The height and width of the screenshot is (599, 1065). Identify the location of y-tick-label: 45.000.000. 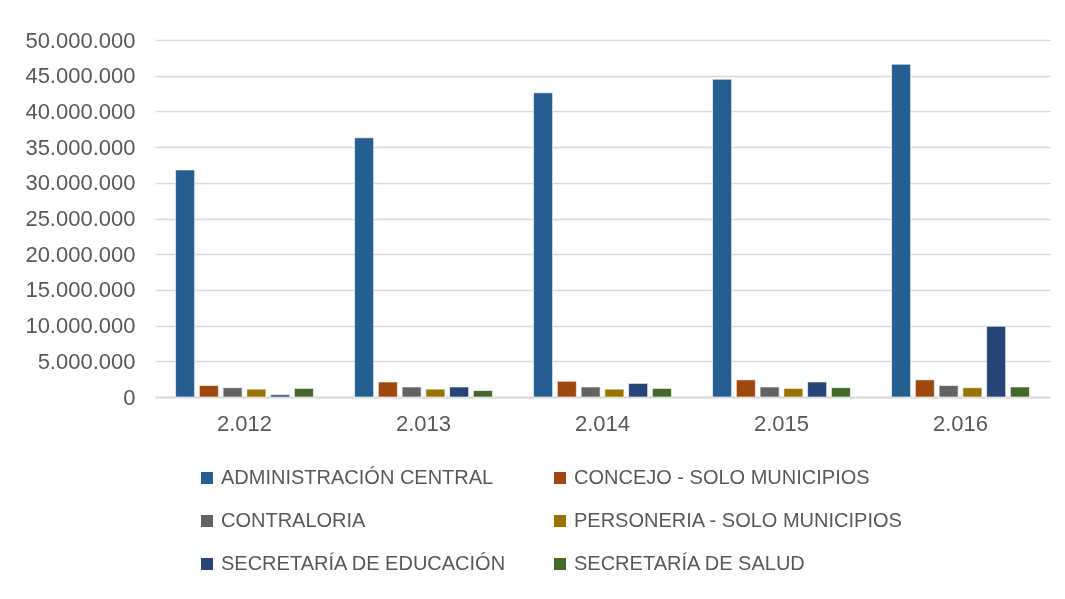
(80, 76).